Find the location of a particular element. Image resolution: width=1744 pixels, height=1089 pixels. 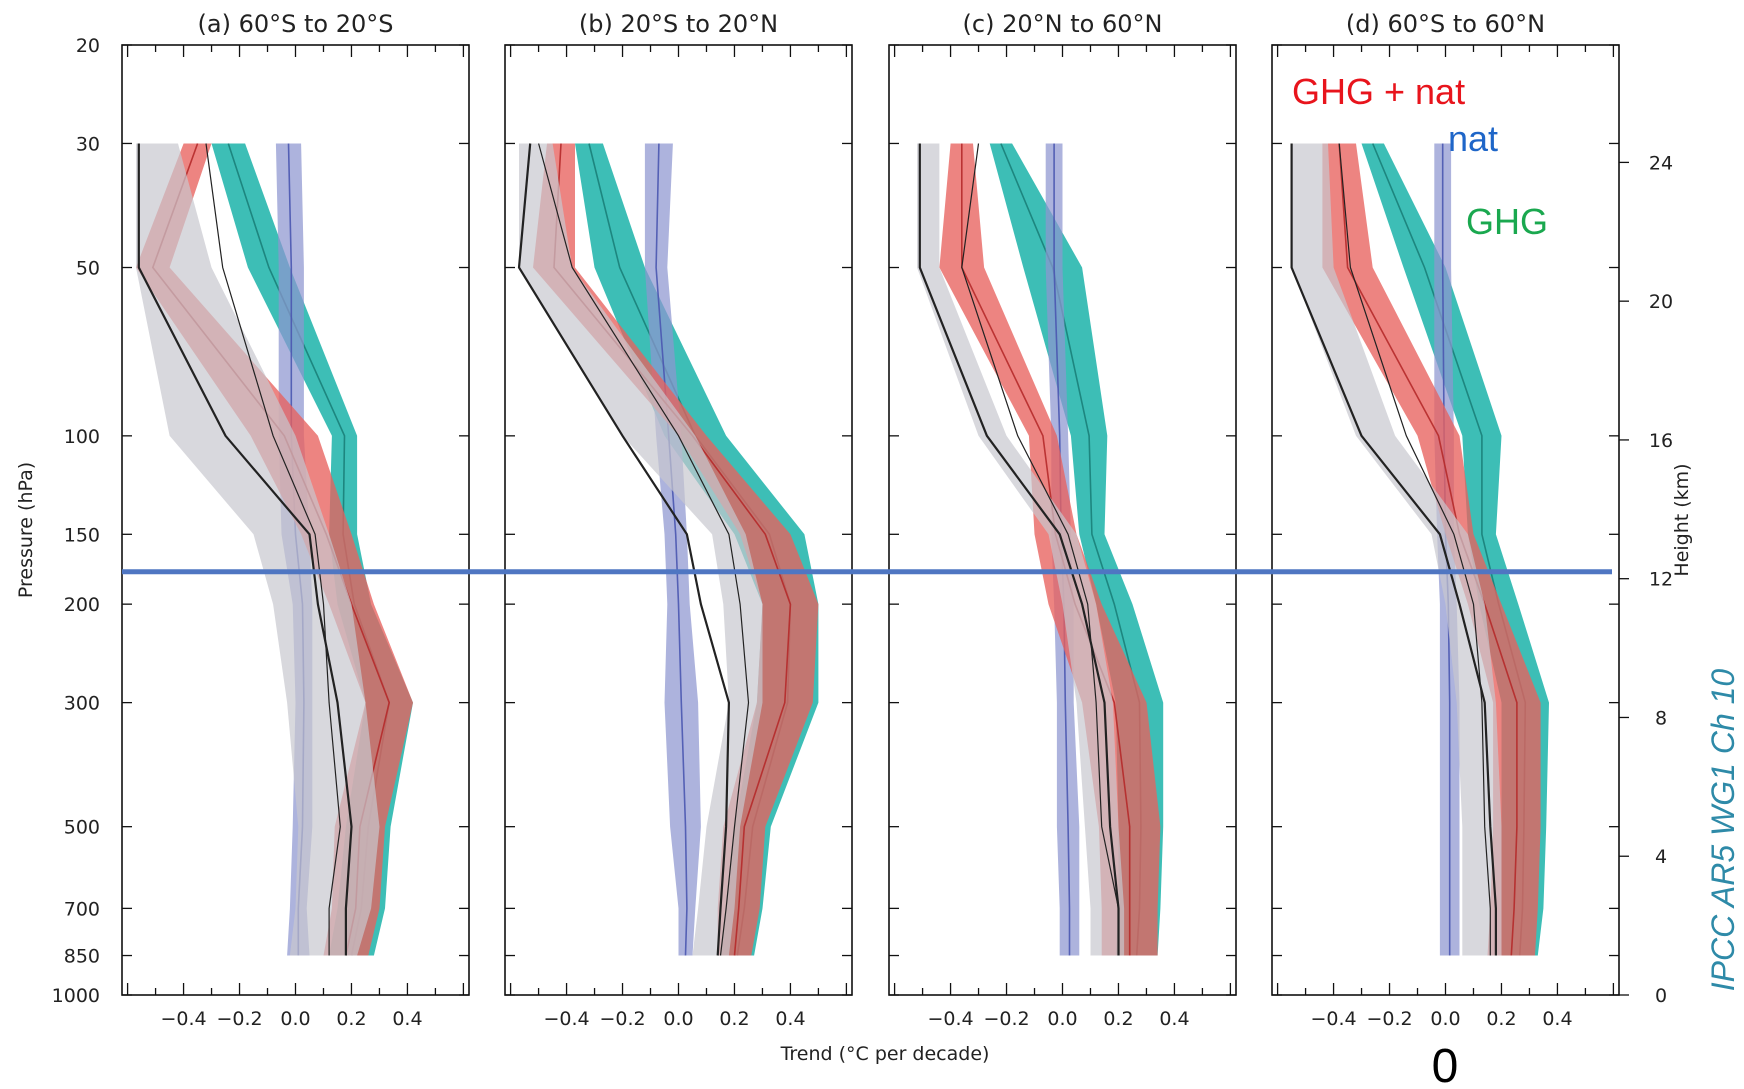

pressure-tick-label: 300 is located at coordinates (82, 704).